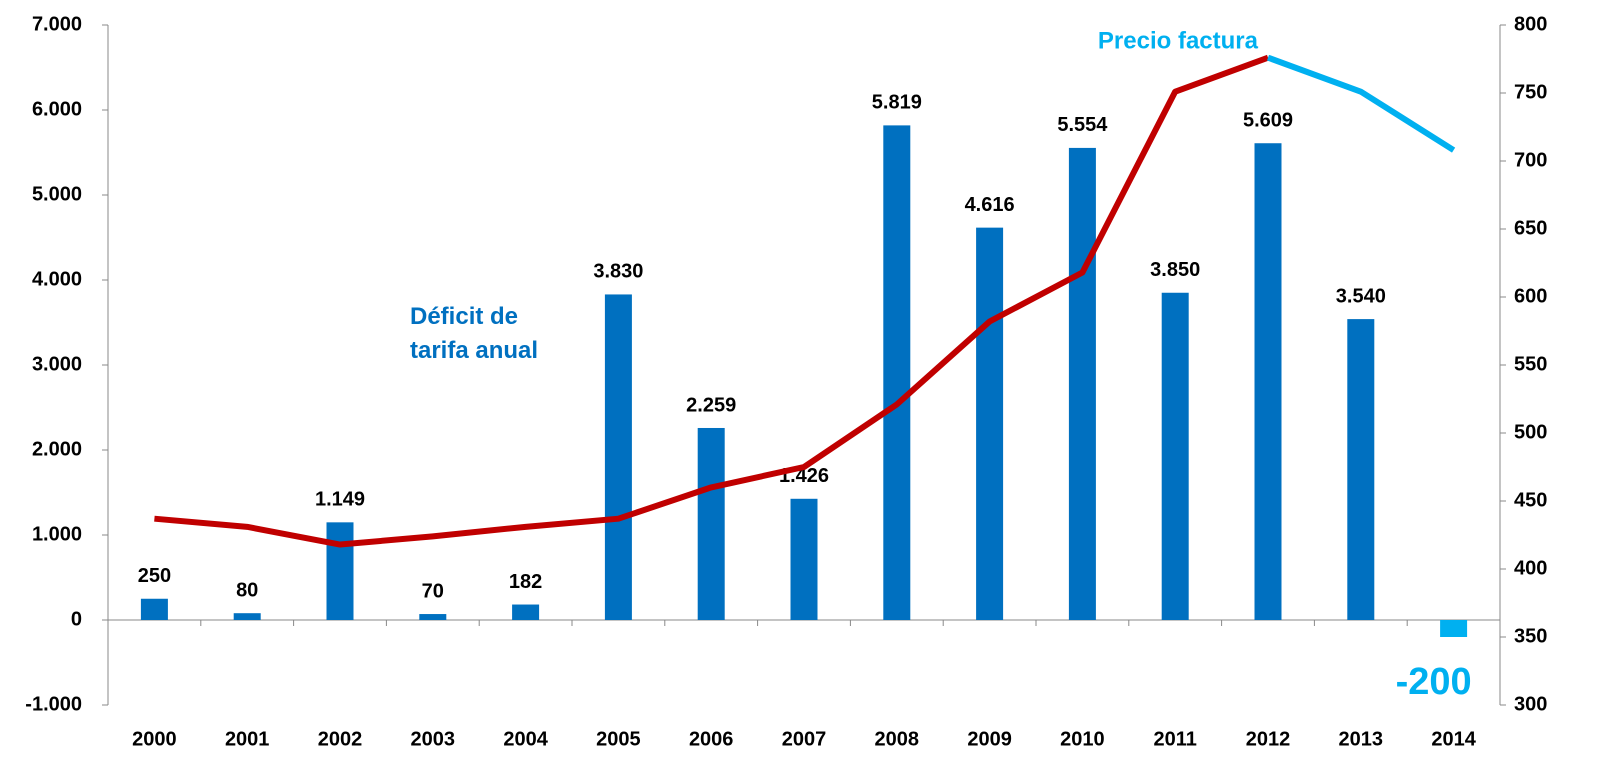 This screenshot has width=1618, height=778. I want to click on x-tick-label: 2012, so click(1268, 739).